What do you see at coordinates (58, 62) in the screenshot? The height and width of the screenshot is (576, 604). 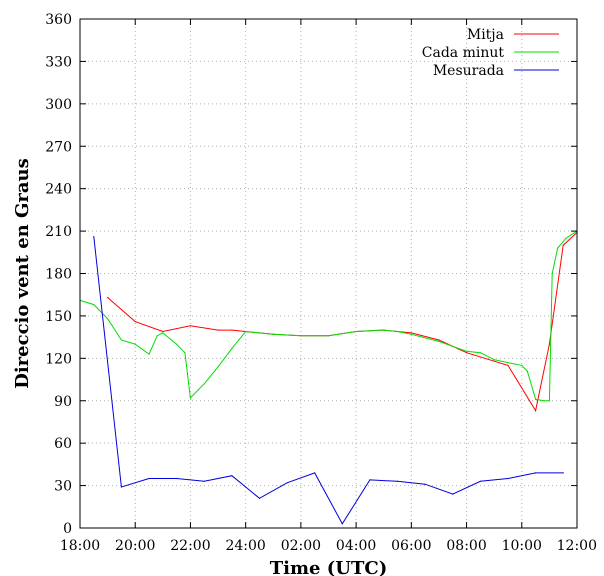 I see `y-tick-label: 330` at bounding box center [58, 62].